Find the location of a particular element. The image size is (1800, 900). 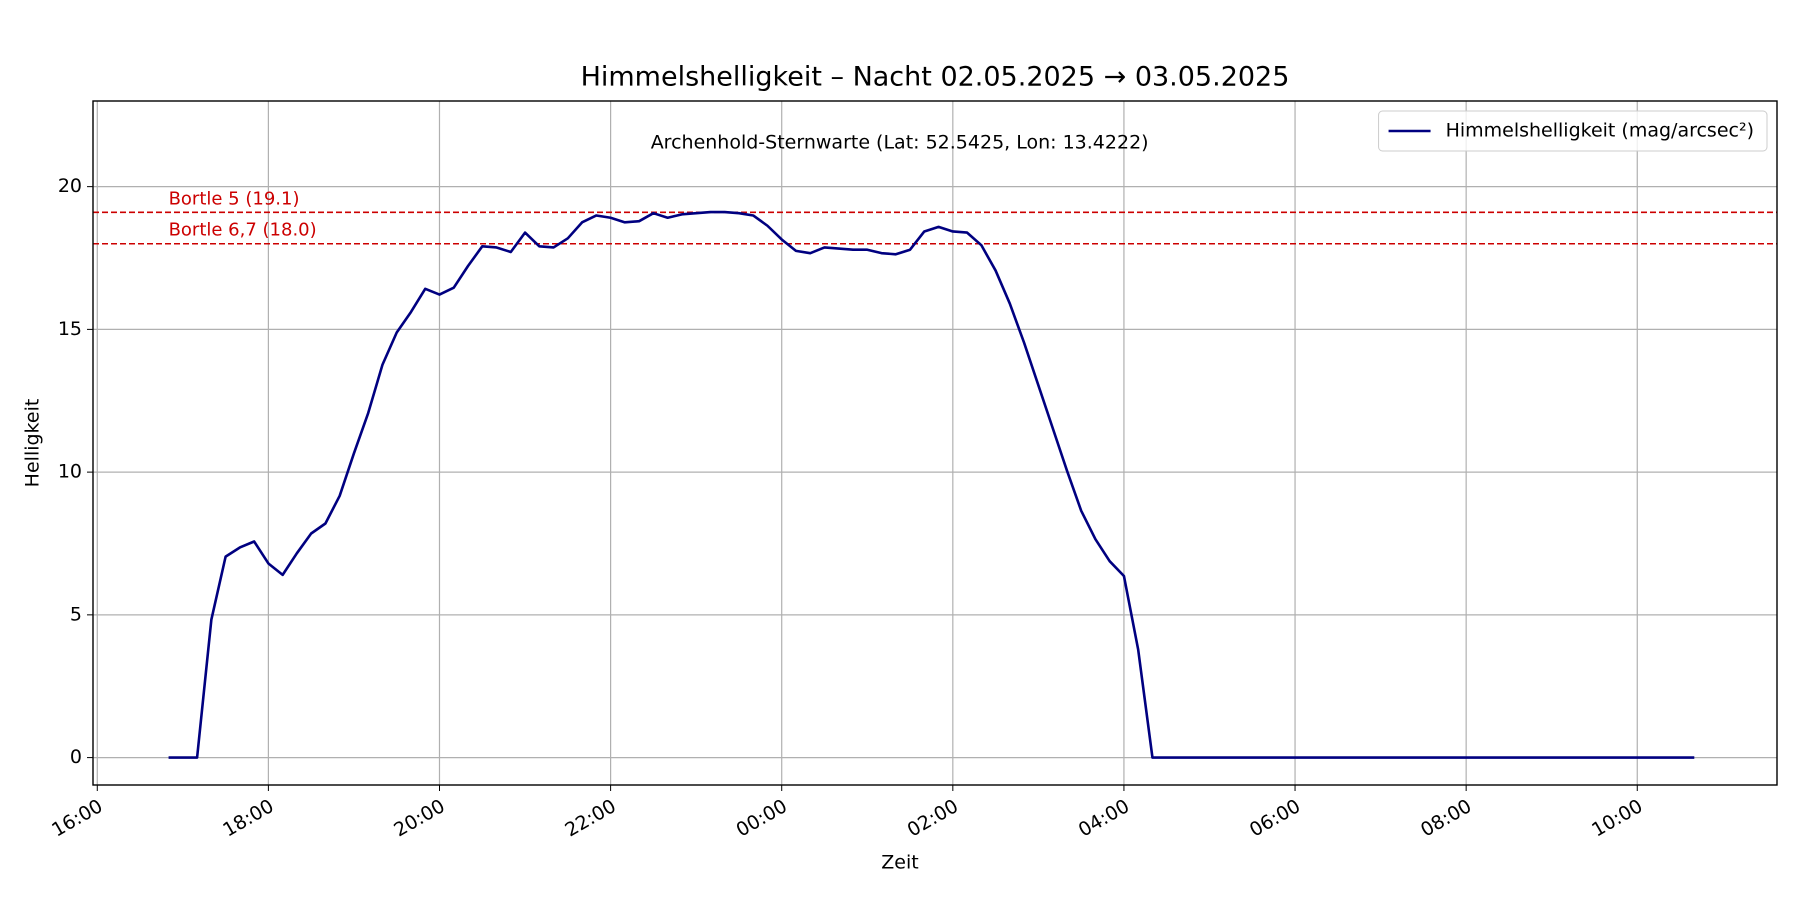

y-axis-label: Helligkeit is located at coordinates (33, 443).